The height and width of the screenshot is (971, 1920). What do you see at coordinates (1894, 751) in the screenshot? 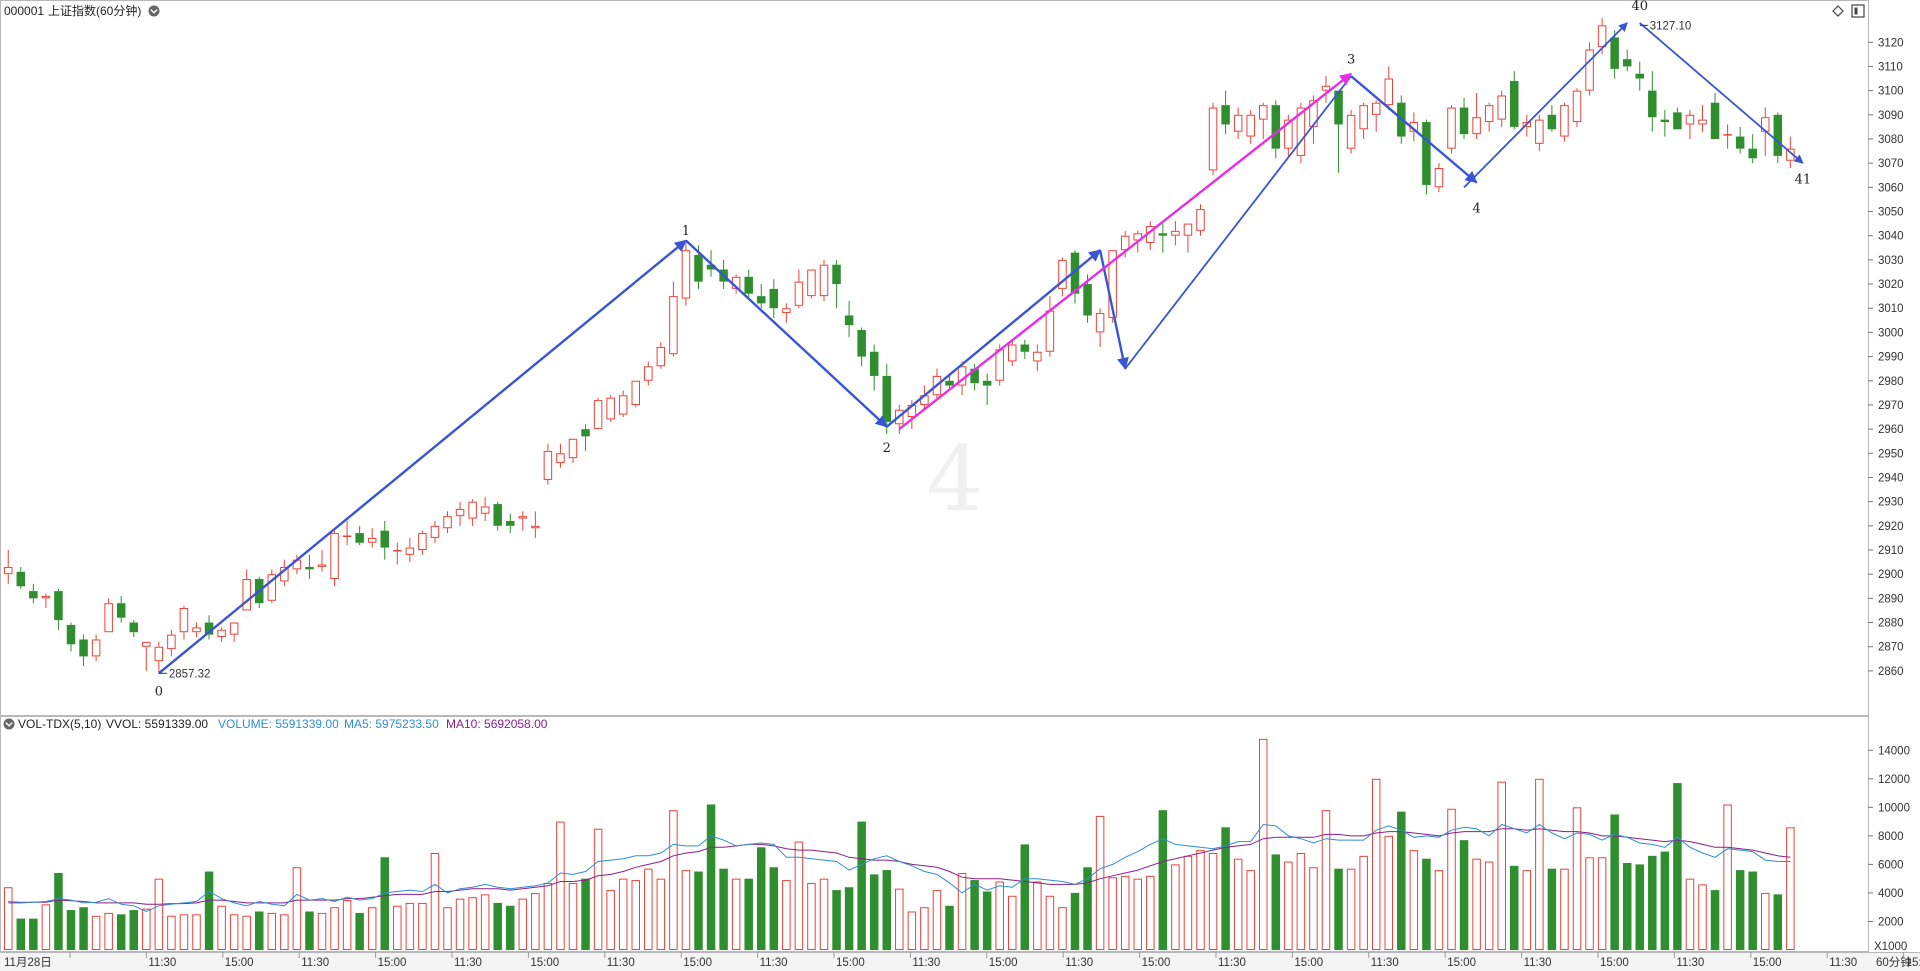
I see `vol-tick-label: 14000` at bounding box center [1894, 751].